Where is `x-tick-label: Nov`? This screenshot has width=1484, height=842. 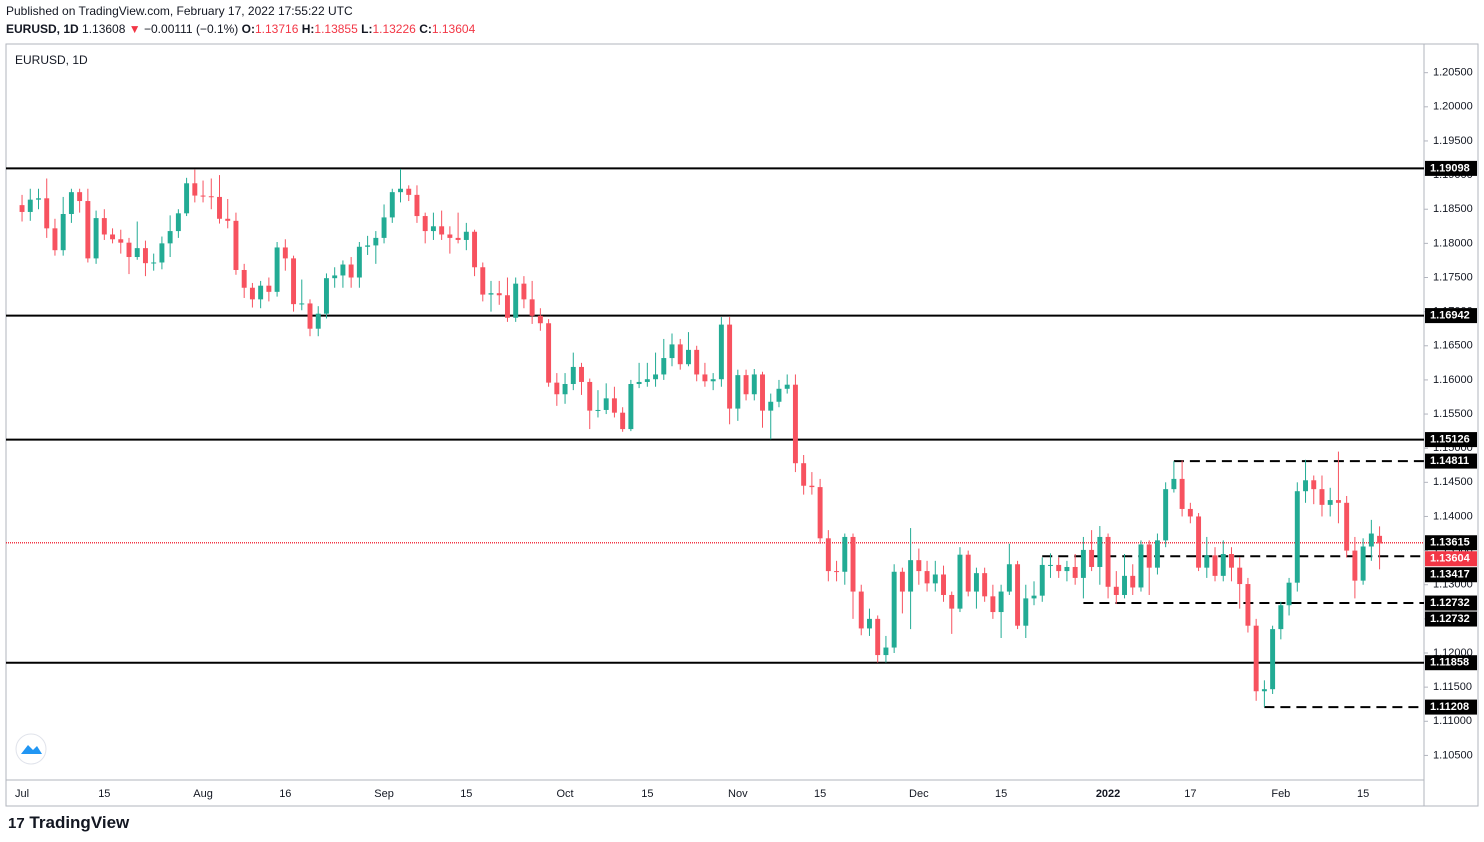
x-tick-label: Nov is located at coordinates (738, 794).